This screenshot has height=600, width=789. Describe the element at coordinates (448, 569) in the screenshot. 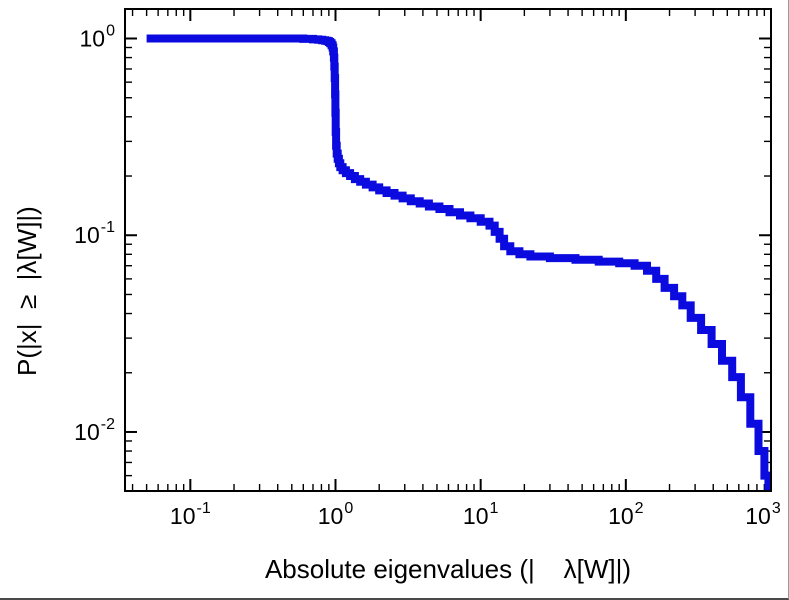

I see `x-axis-title: Absolute eigenvalues (| λ[W]|)` at that location.